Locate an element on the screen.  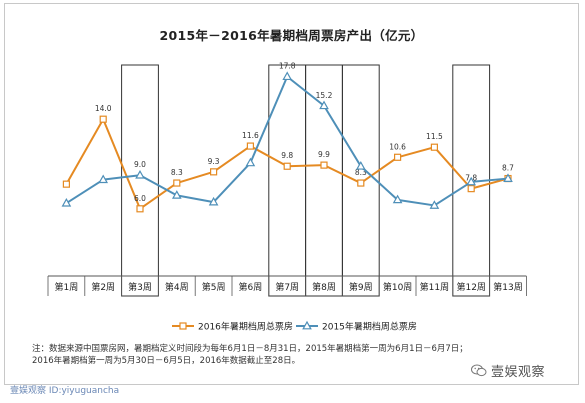
x-tick-label: 第11周 is located at coordinates (434, 287).